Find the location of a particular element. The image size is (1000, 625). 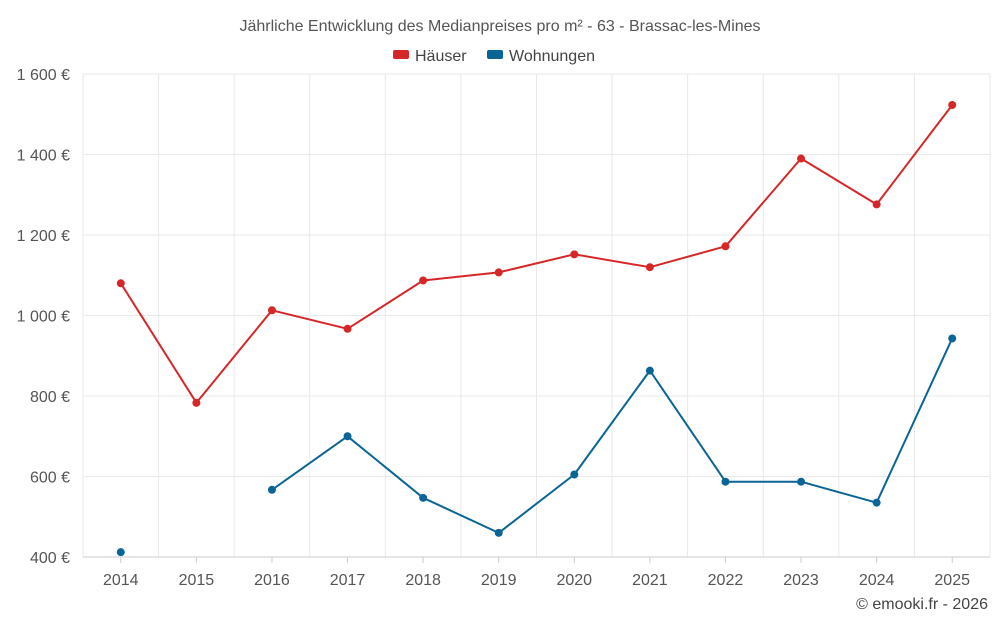

legend-swatch-haeuser is located at coordinates (401, 54).